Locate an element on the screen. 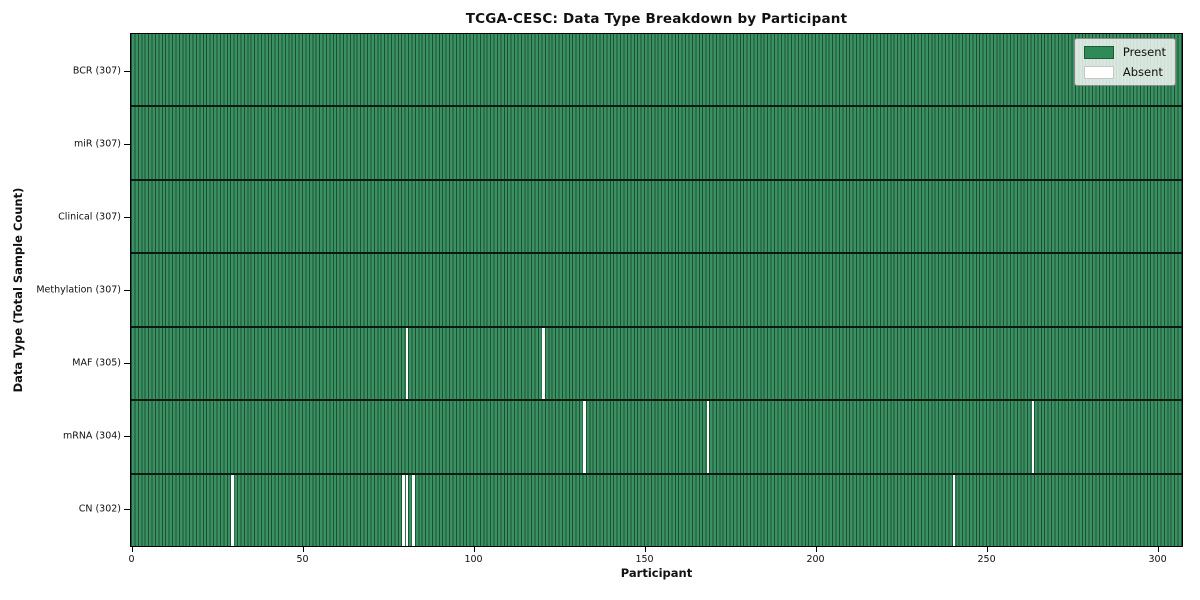  x-tick-label-150: 150 is located at coordinates (644, 559).